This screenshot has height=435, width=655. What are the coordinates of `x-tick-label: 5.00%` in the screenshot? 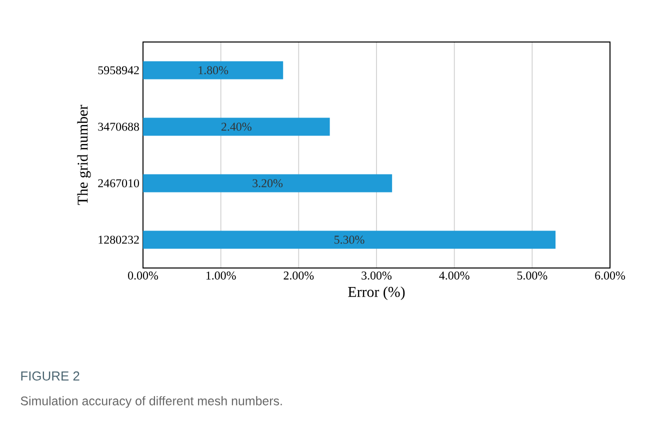 It's located at (532, 276).